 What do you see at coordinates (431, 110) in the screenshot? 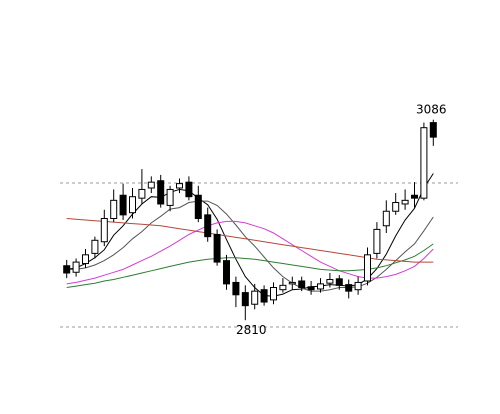
I see `high-label: 3086` at bounding box center [431, 110].